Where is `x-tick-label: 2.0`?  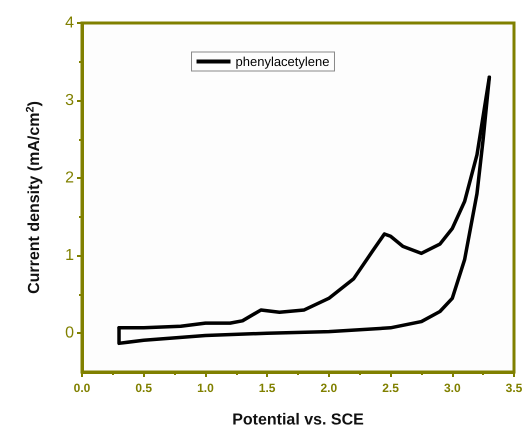
x-tick-label: 2.0 is located at coordinates (329, 388).